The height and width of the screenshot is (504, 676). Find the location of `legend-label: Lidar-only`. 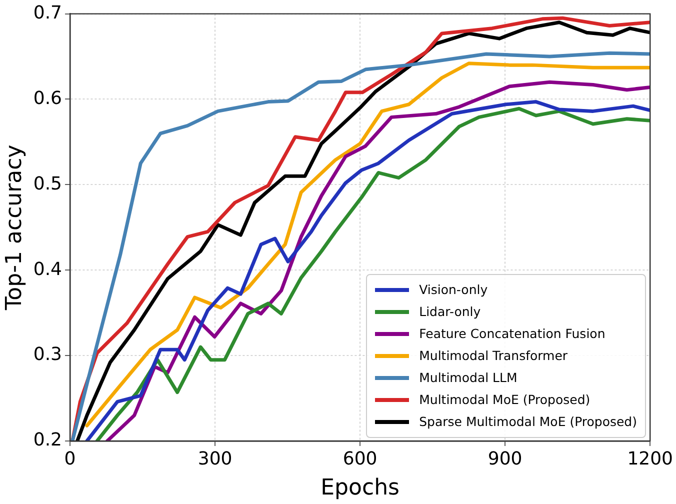

legend-label: Lidar-only is located at coordinates (450, 312).